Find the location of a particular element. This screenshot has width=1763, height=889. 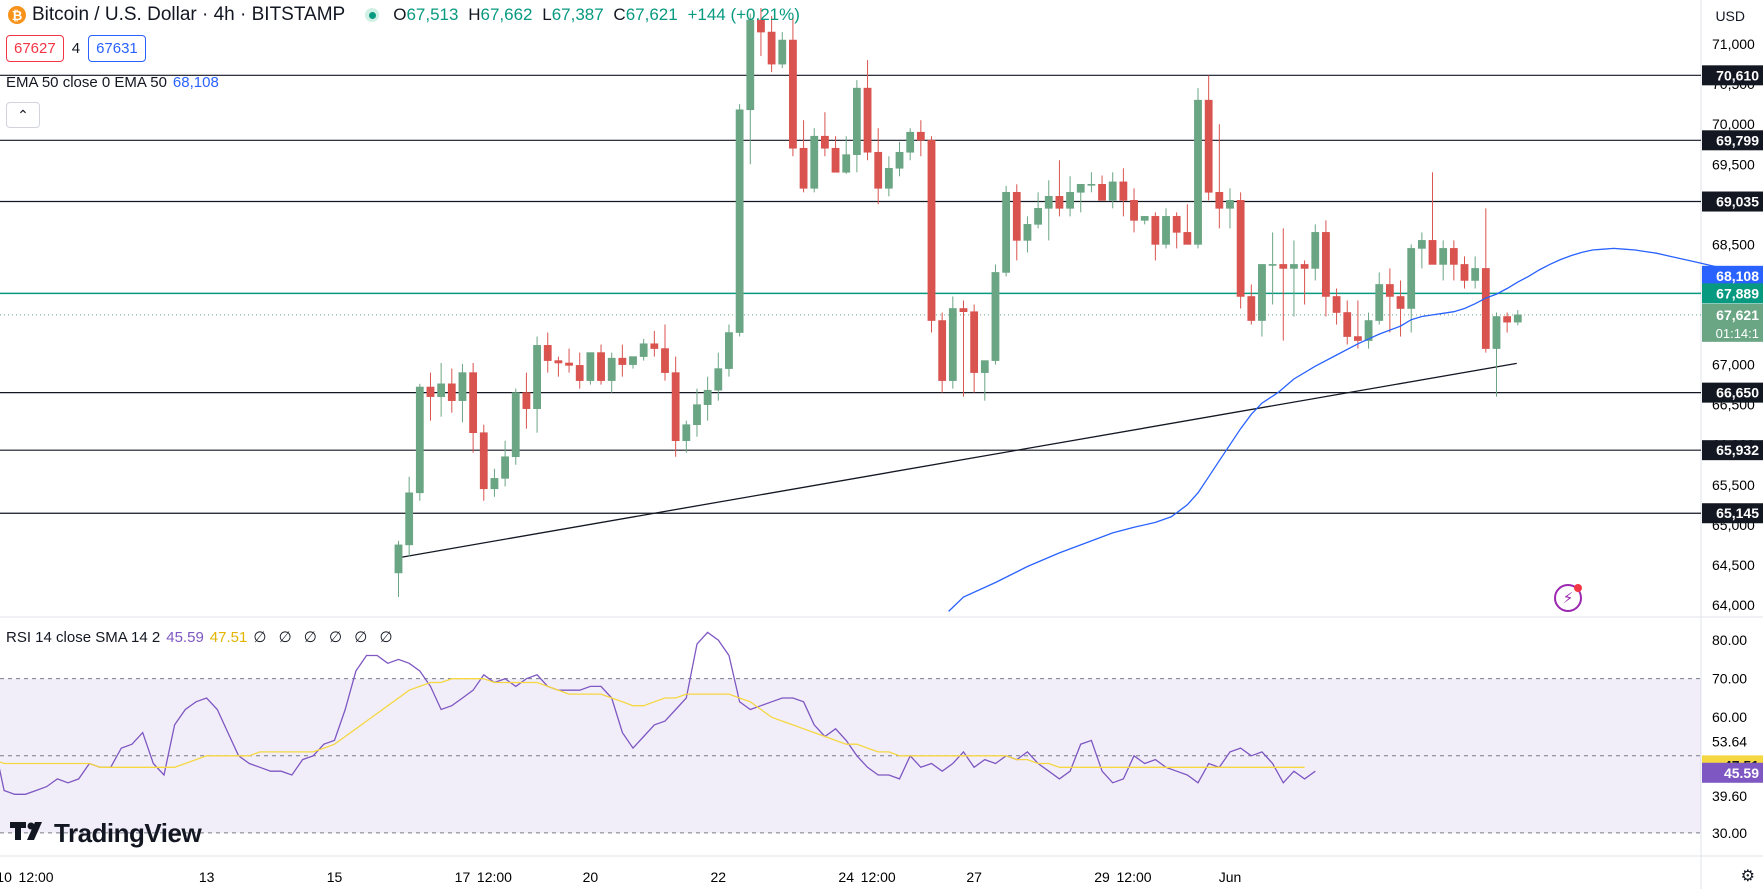

ema-legend: EMA 50 close 0 EMA 50 68,108 is located at coordinates (112, 82).